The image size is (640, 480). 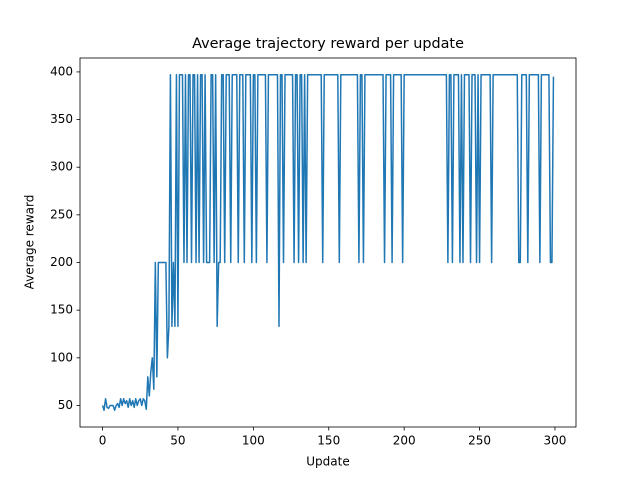 I want to click on y-tick-label: 150, so click(x=61, y=310).